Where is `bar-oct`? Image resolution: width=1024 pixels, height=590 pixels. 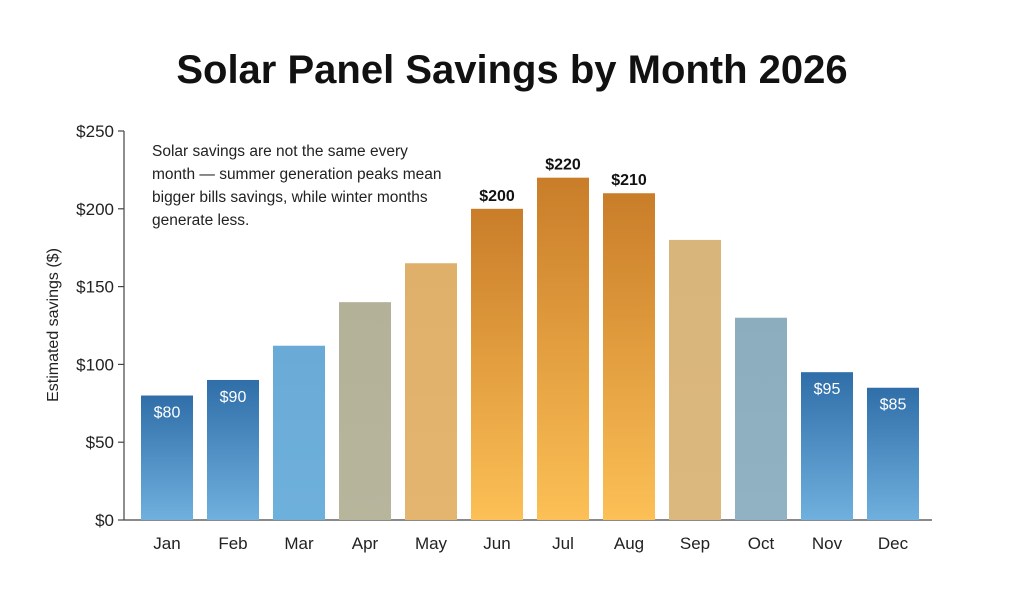 bar-oct is located at coordinates (761, 418).